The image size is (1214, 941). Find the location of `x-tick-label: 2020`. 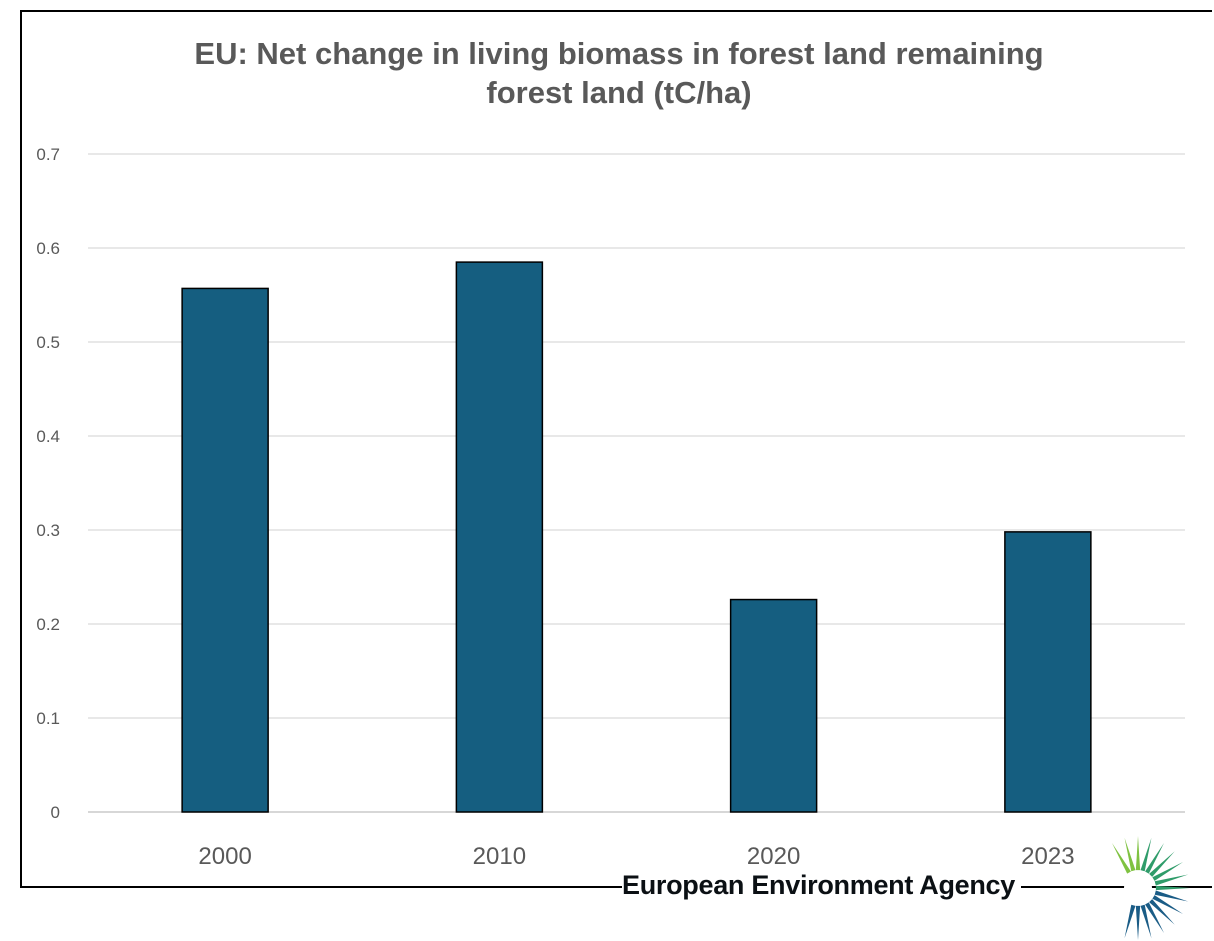

x-tick-label: 2020 is located at coordinates (773, 856).